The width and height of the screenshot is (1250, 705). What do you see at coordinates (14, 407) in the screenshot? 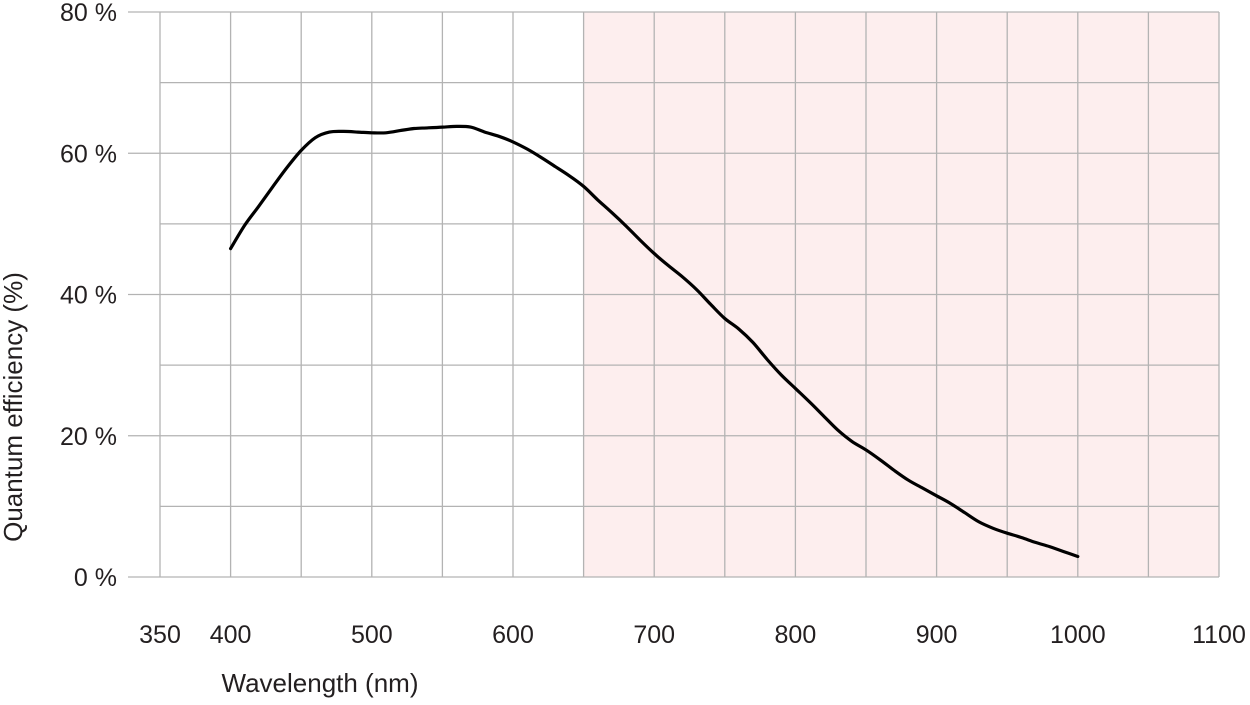
I see `y-axis-title: Quantum efficiency (%)` at bounding box center [14, 407].